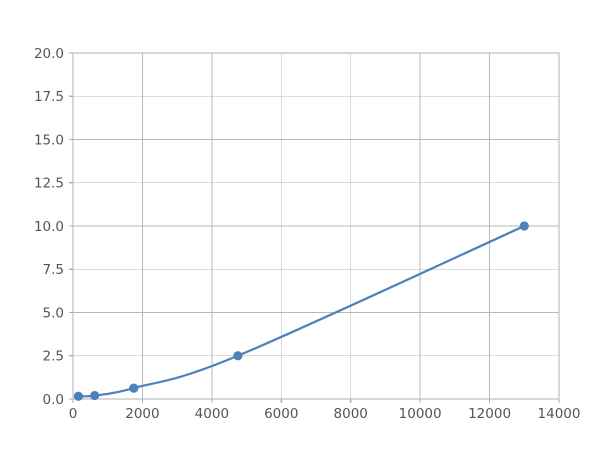  Describe the element at coordinates (316, 401) in the screenshot. I see `x-axis-tickmarks` at that location.